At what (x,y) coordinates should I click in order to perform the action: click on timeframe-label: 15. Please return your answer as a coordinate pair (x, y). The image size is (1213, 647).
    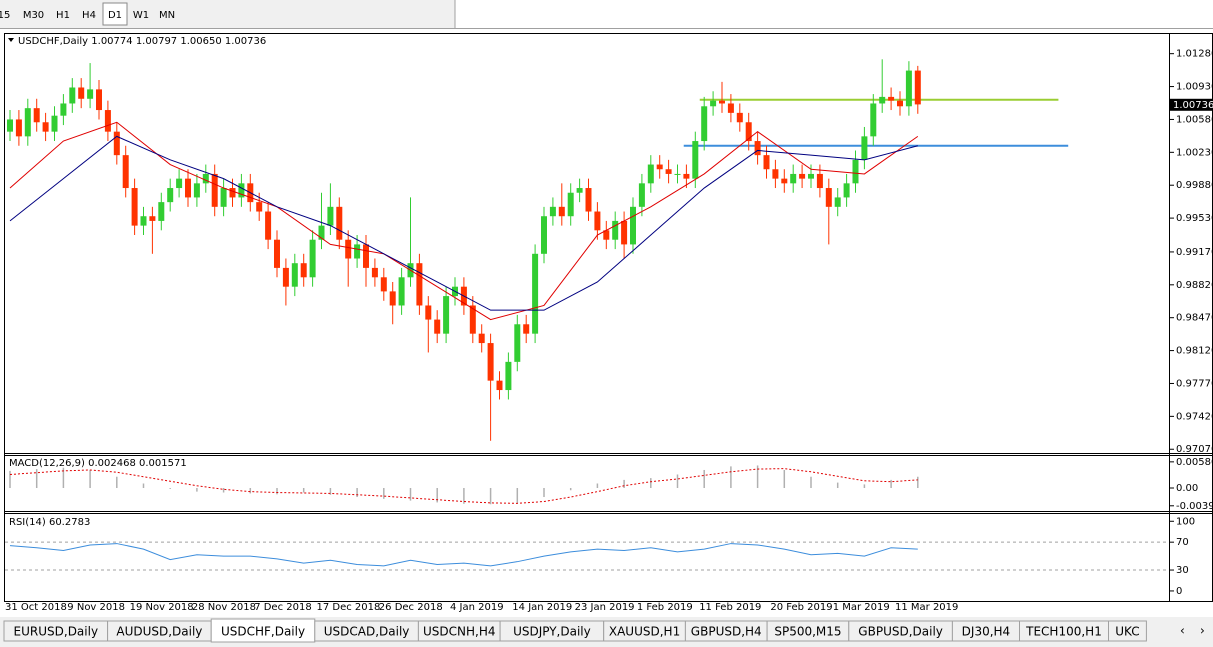
    Looking at the image, I should click on (5, 15).